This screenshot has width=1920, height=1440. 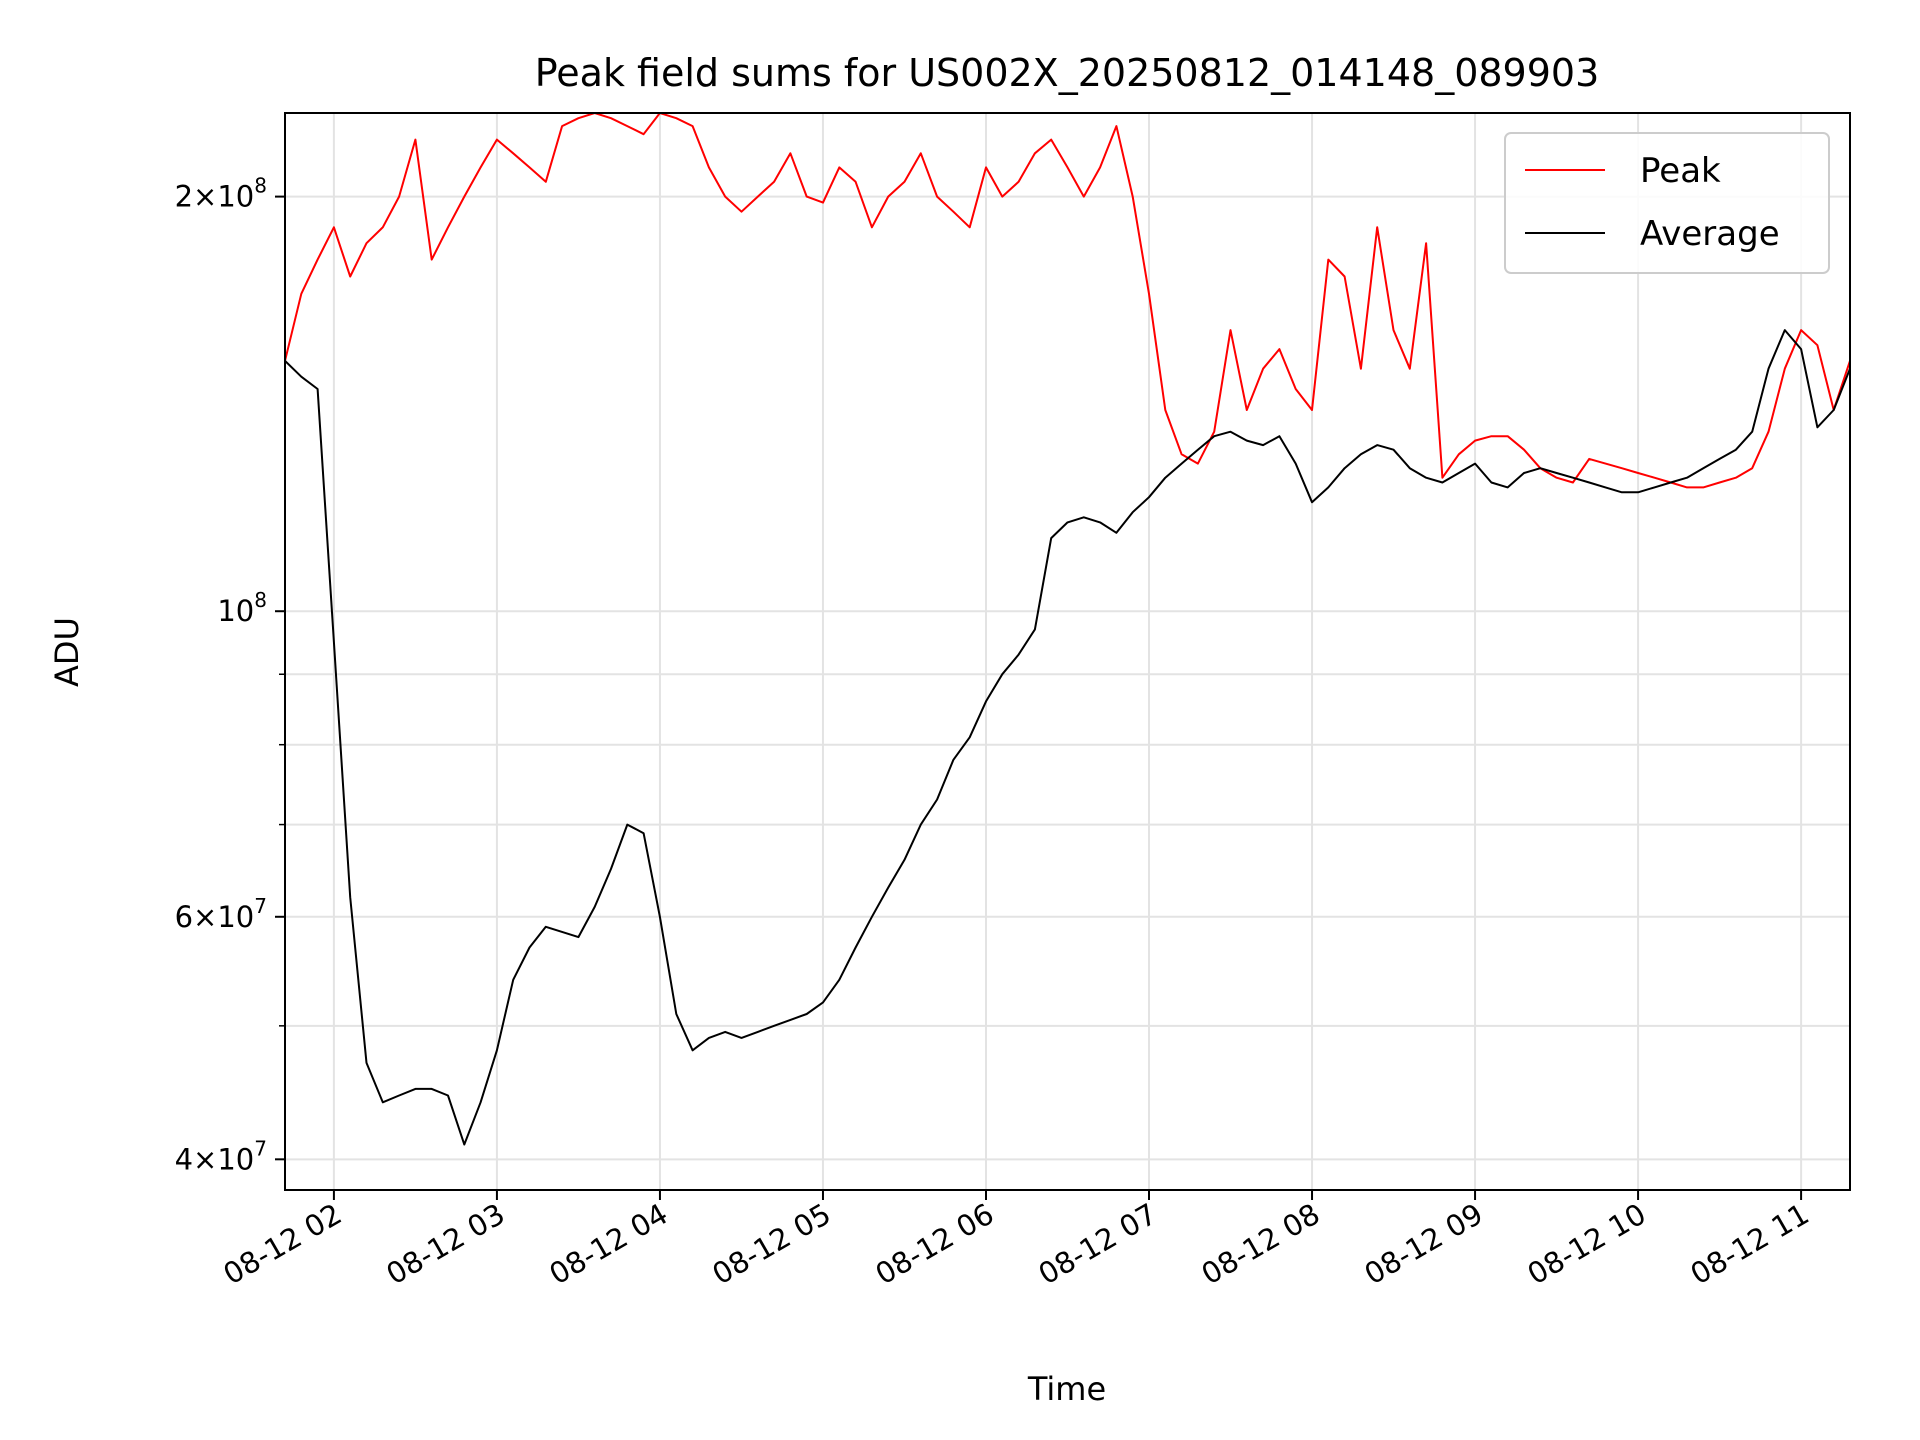 I want to click on y-tick-mantissa: 2×10, so click(x=215, y=197).